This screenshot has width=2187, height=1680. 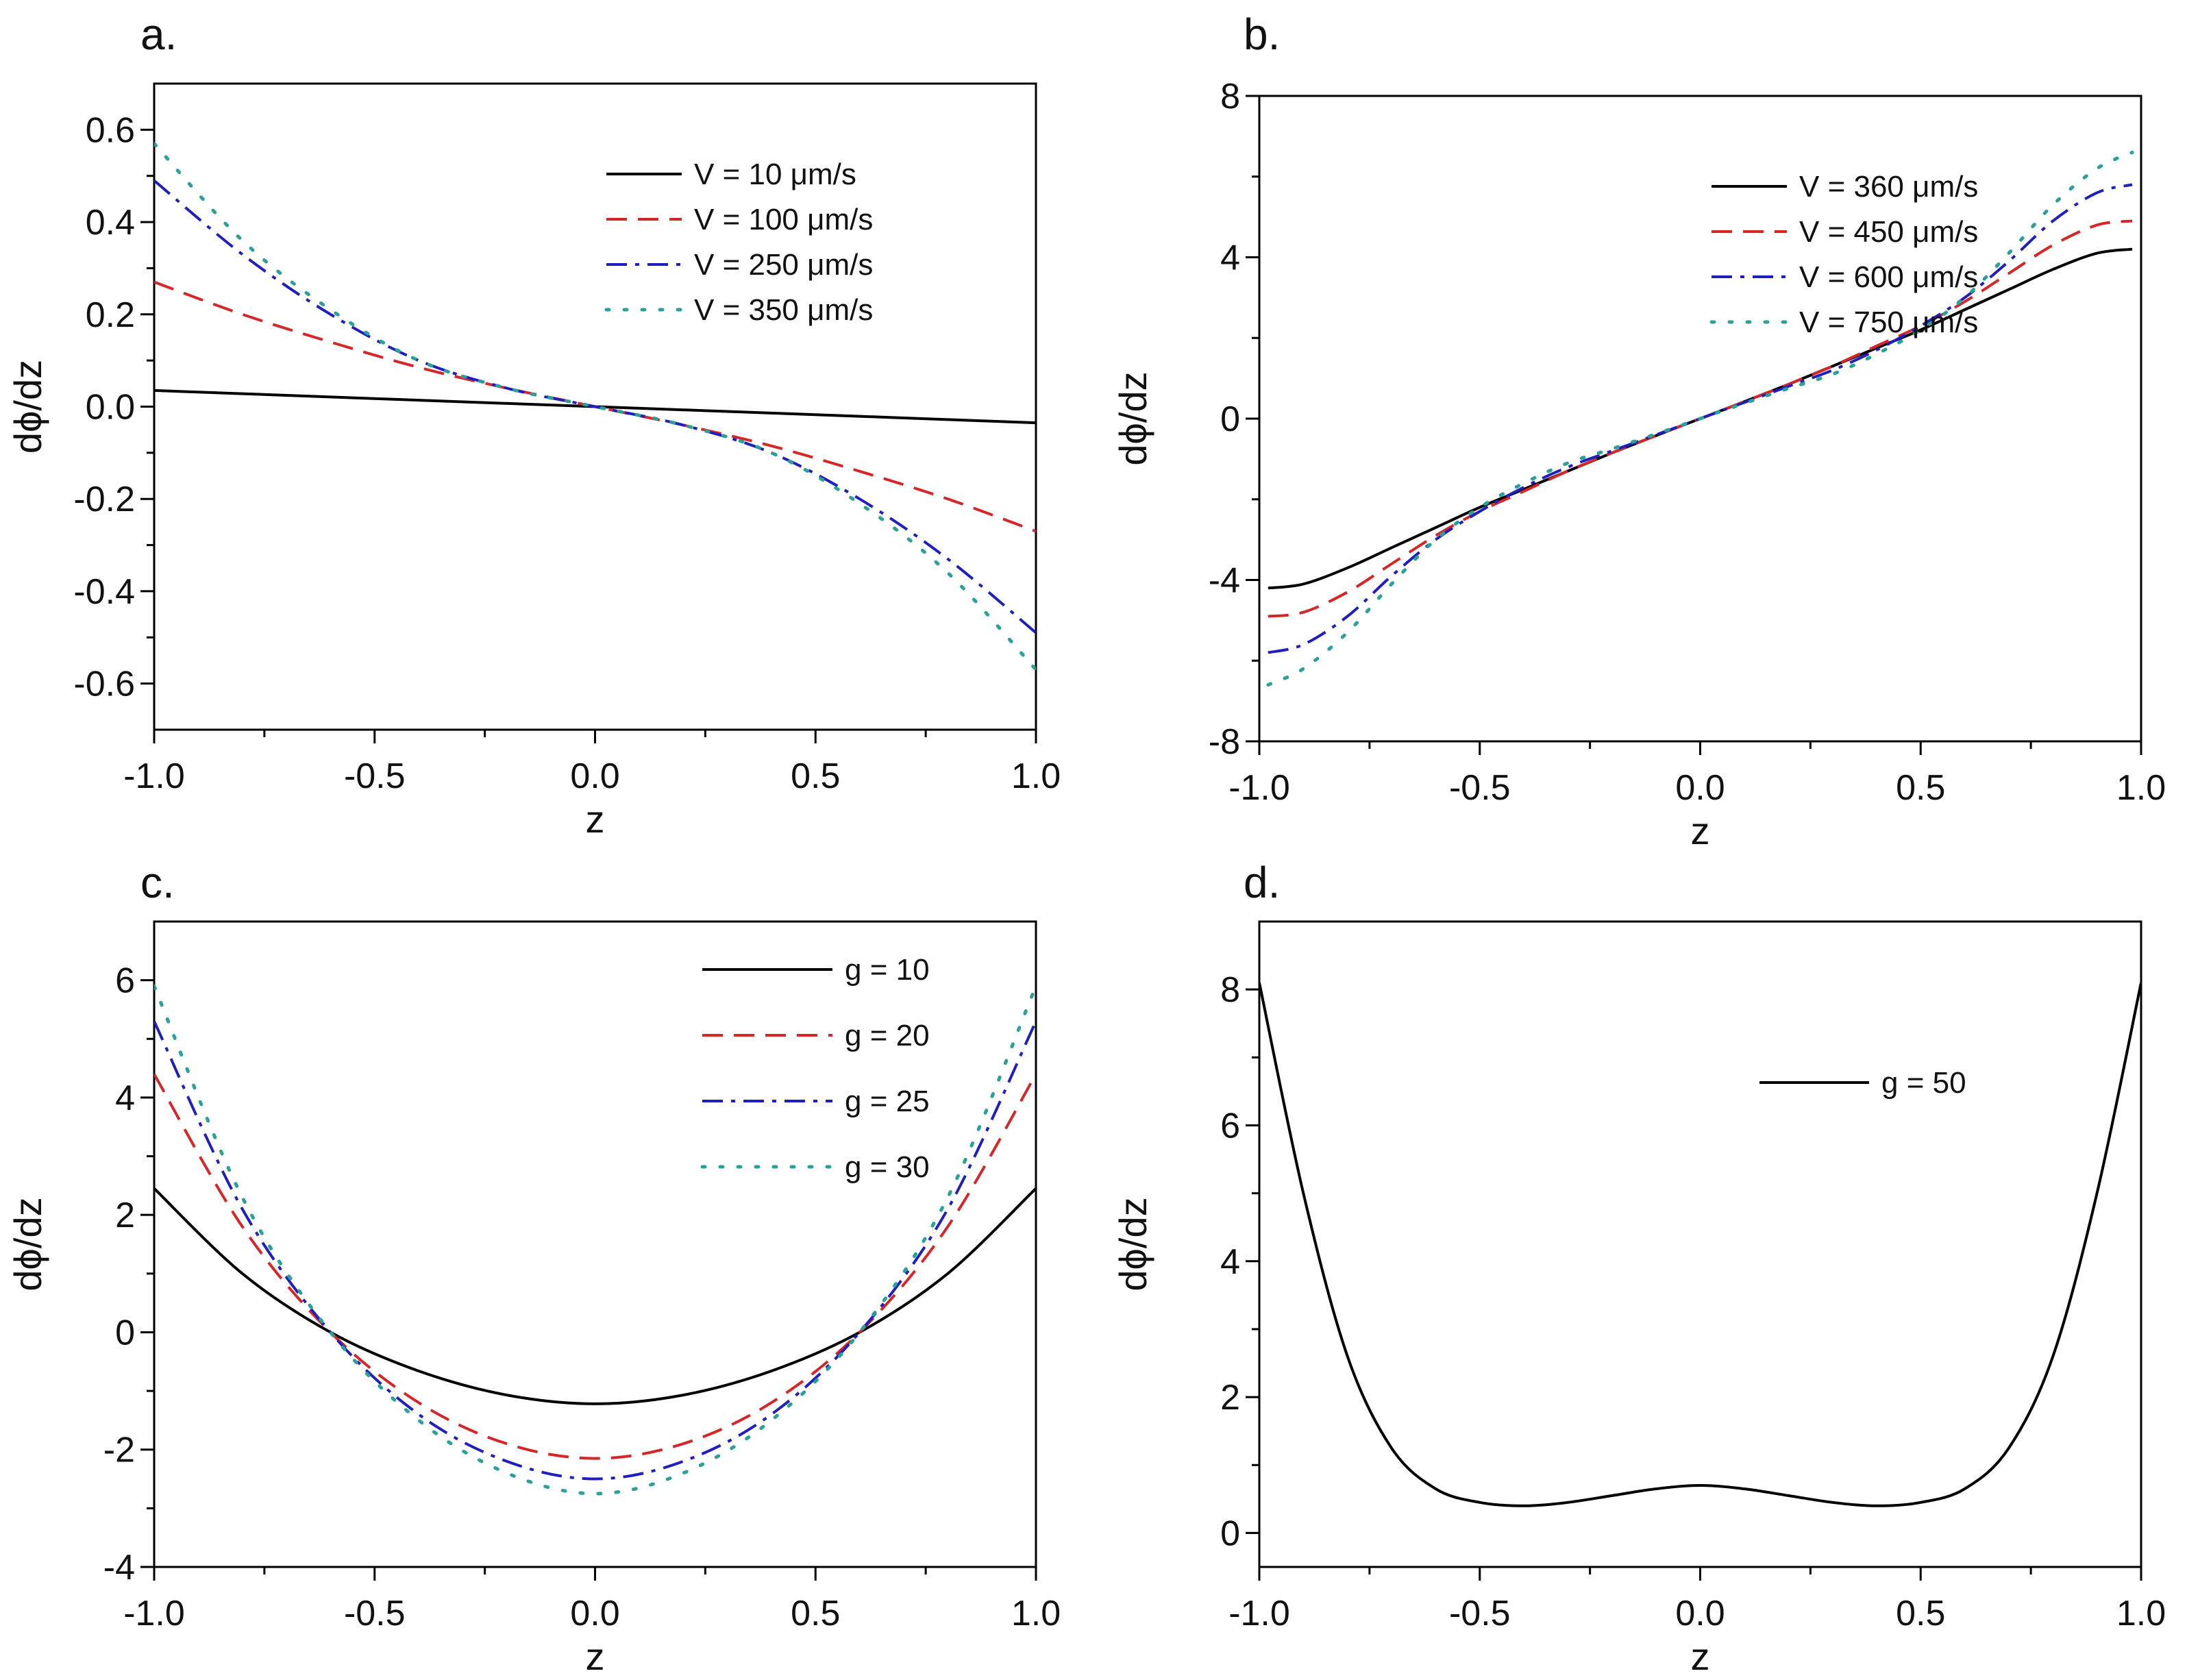 I want to click on legend-label: g = 30, so click(x=887, y=1167).